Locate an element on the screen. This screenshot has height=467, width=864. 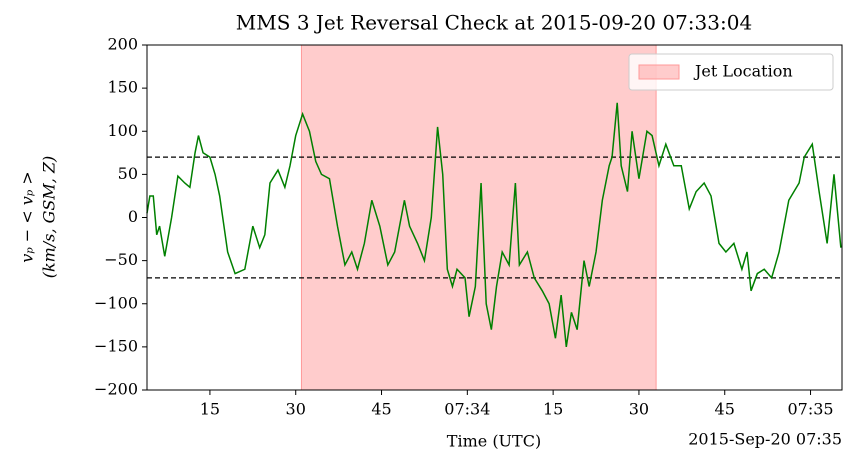
y-tick-label: −150 is located at coordinates (116, 345).